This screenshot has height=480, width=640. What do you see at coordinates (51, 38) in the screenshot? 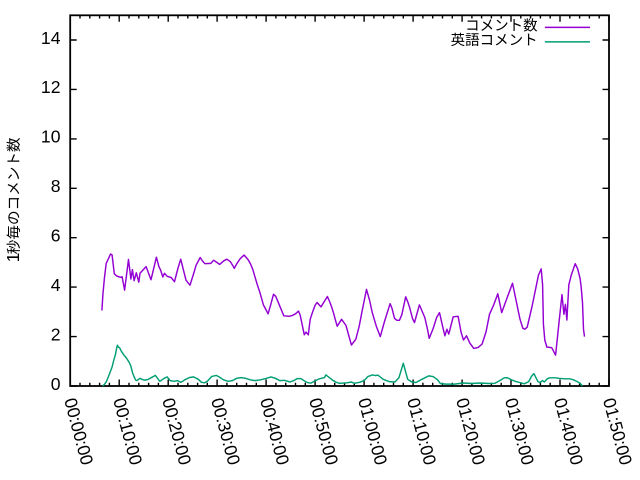
I see `svg-text: 14` at bounding box center [51, 38].